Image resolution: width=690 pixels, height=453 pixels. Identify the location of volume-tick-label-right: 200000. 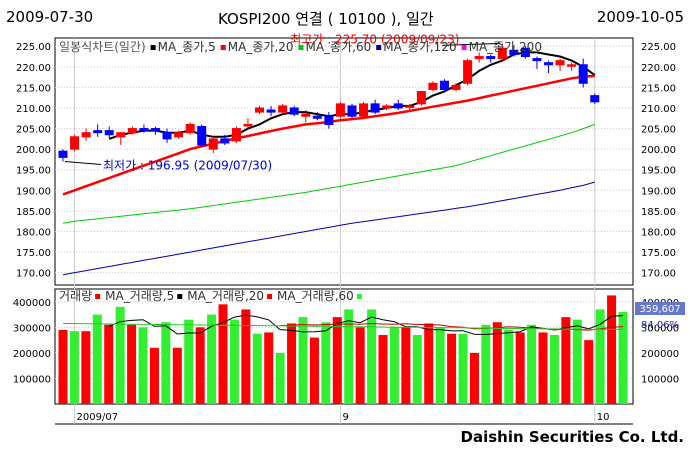
(660, 354).